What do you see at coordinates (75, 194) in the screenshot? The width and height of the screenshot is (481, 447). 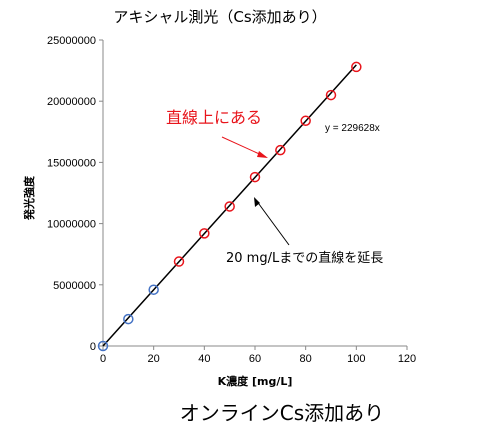 I see `y-ticks: 0 5000000 10000000 15000000 20000000 25000000` at bounding box center [75, 194].